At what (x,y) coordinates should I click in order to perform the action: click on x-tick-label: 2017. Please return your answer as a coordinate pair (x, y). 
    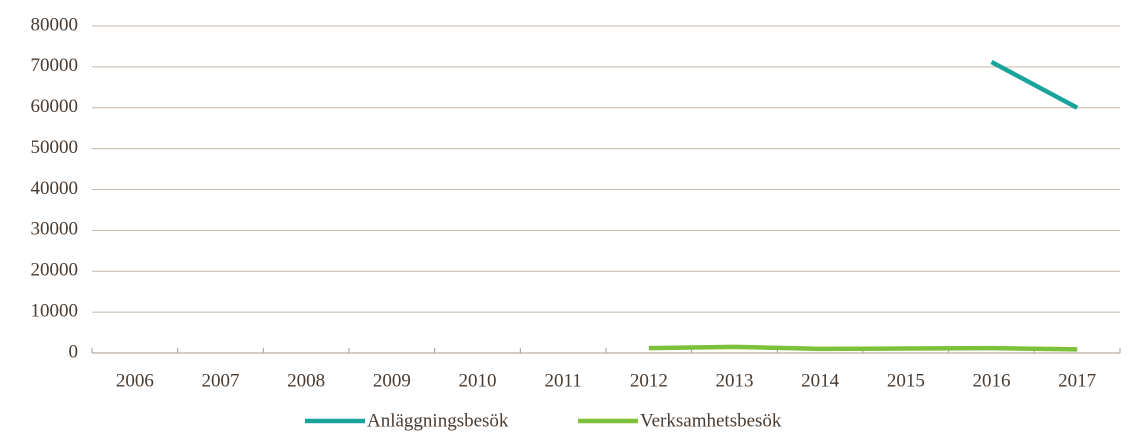
    Looking at the image, I should click on (1077, 380).